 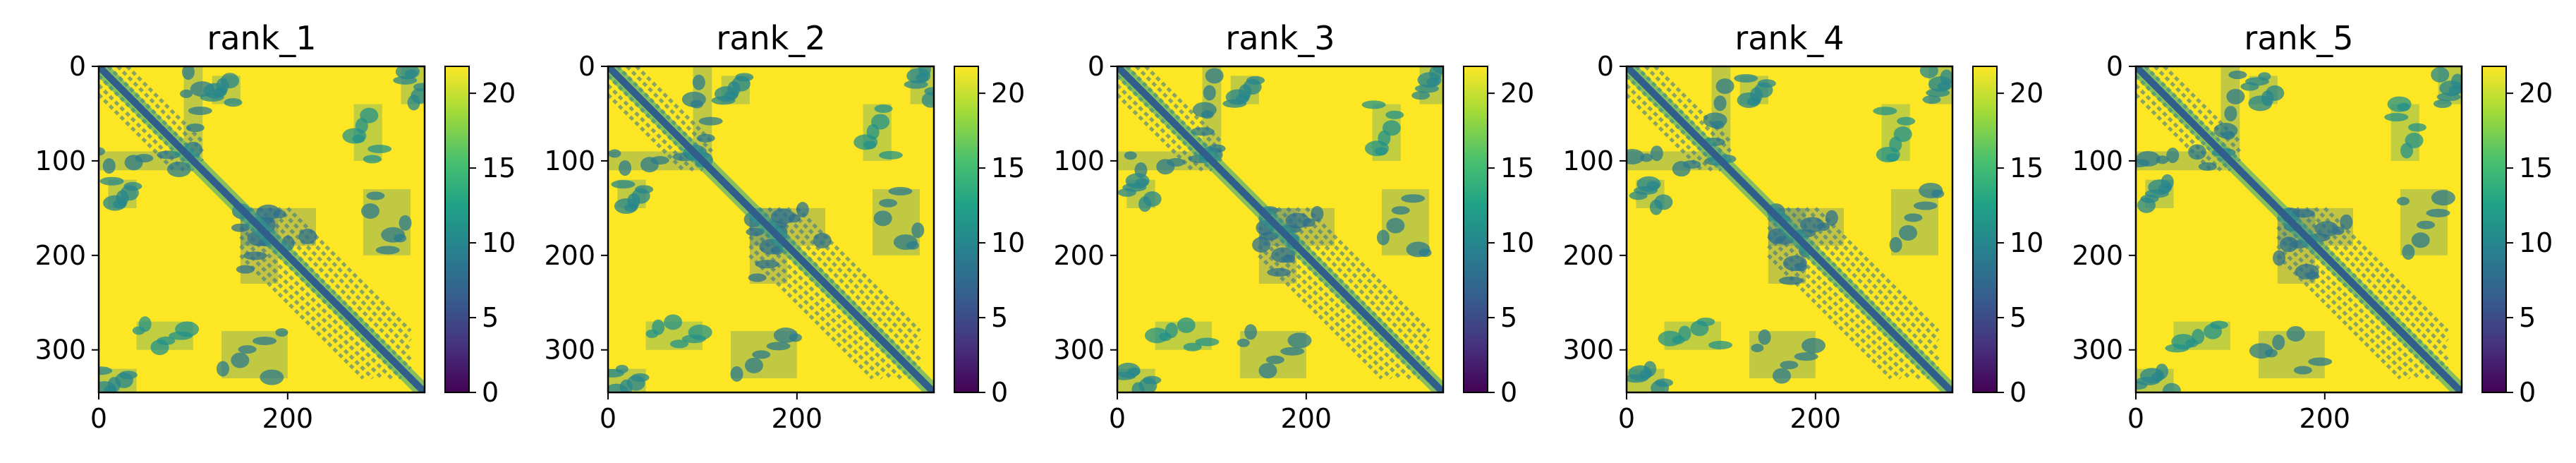 I want to click on panel-title: rank_1, so click(x=261, y=38).